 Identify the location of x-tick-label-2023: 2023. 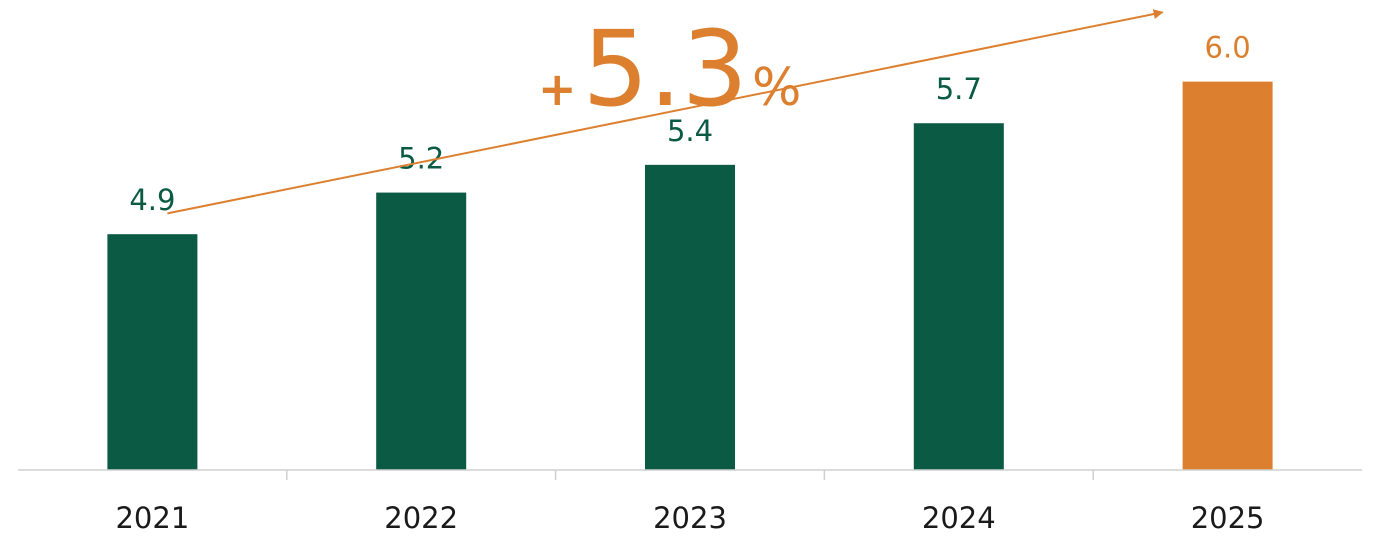
(690, 518).